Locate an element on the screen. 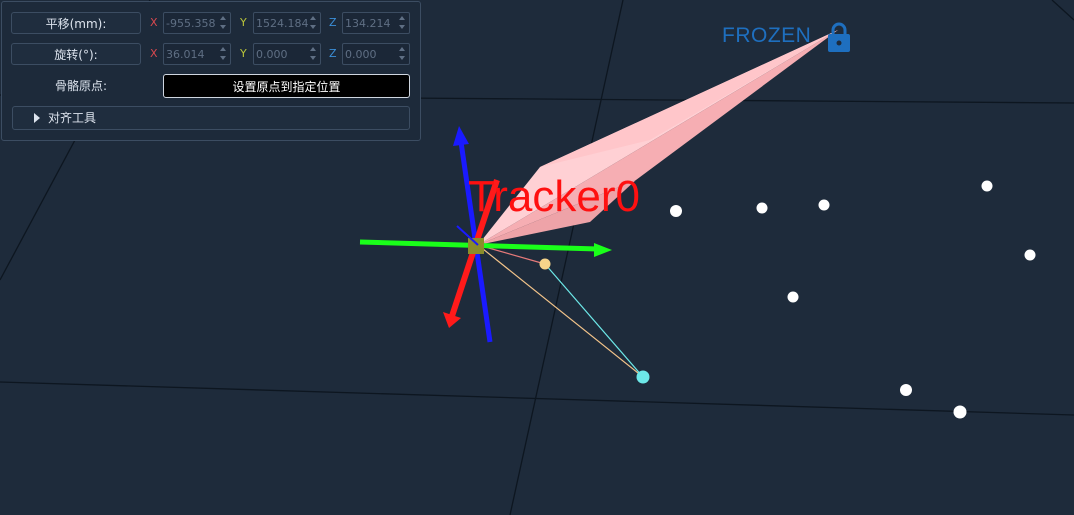 The width and height of the screenshot is (1074, 515). translate-y-axis-label: Y is located at coordinates (243, 22).